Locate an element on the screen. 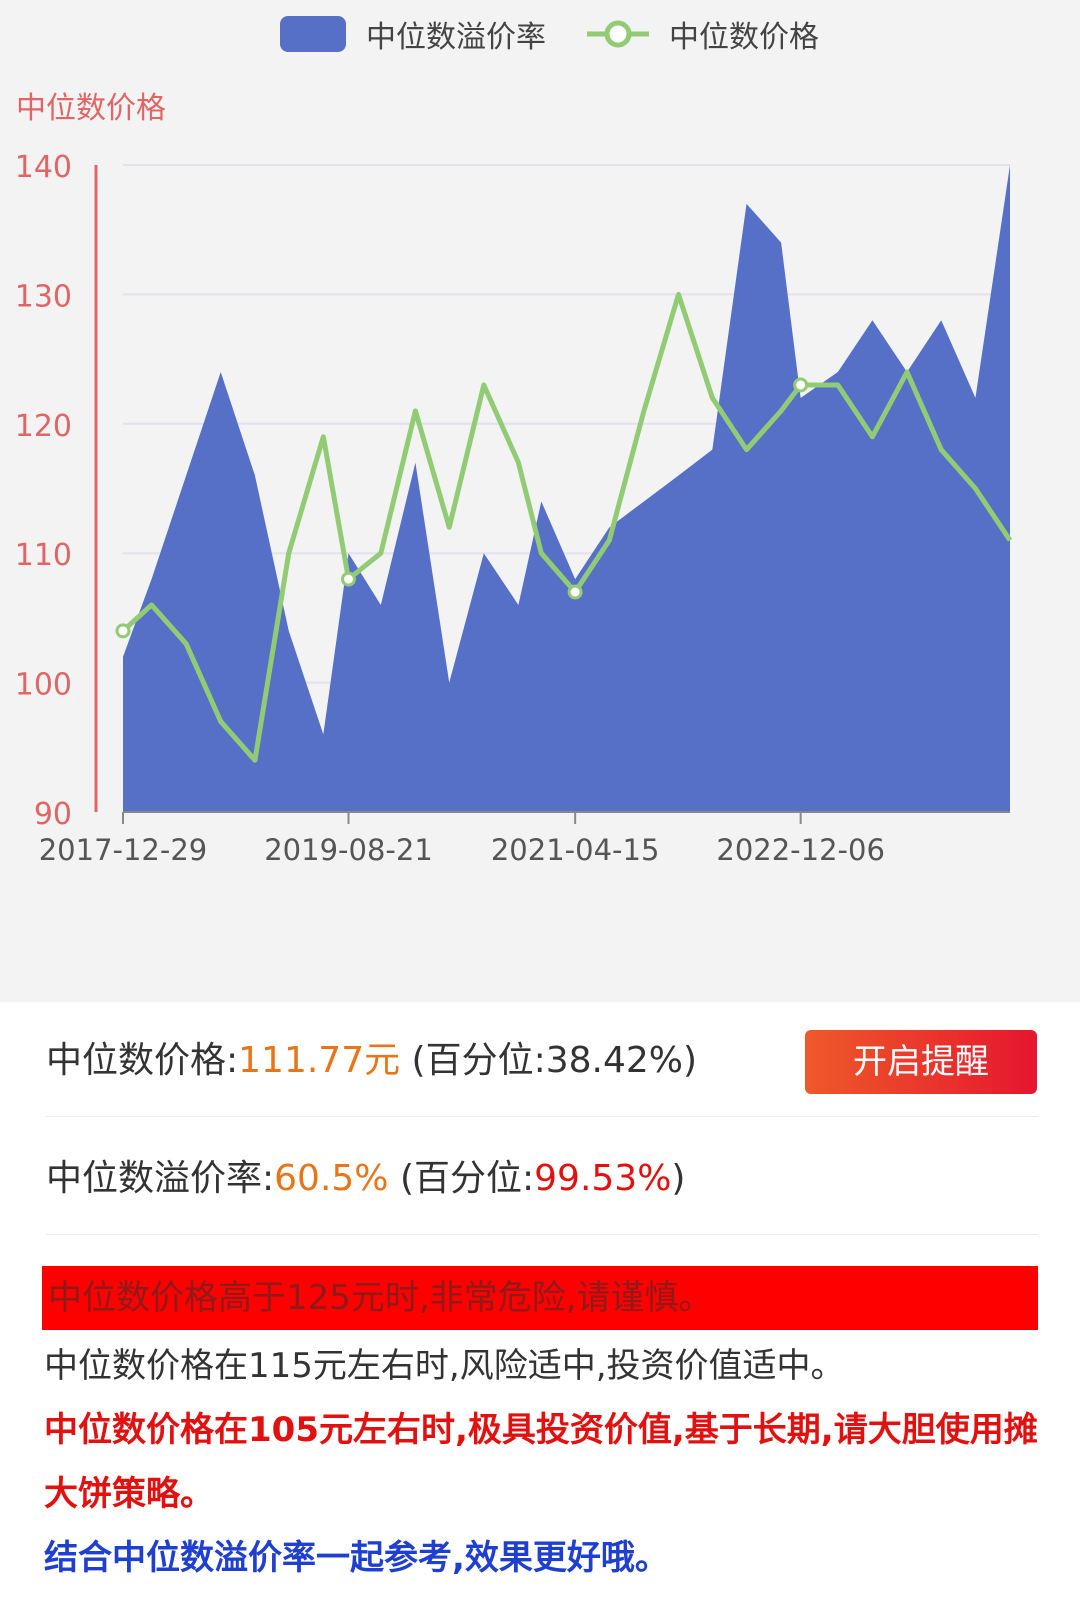 The height and width of the screenshot is (1598, 1080). y-axis-label: 中位数价格 is located at coordinates (91, 108).